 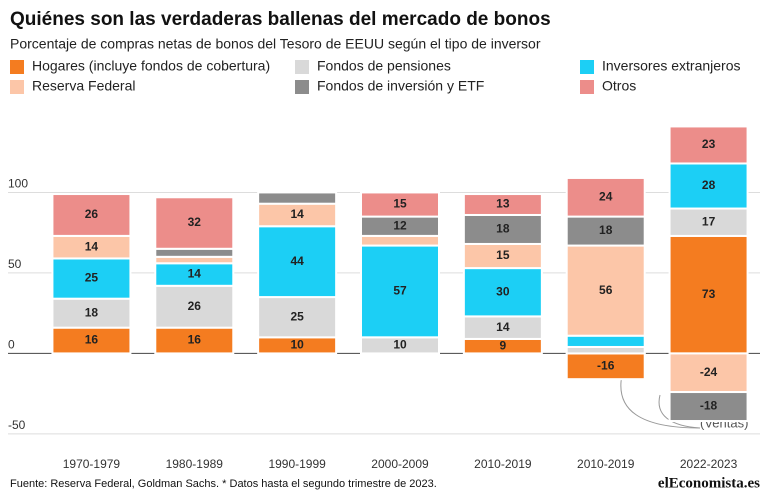 I want to click on legend-label: Inversores extranjeros, so click(x=671, y=66).